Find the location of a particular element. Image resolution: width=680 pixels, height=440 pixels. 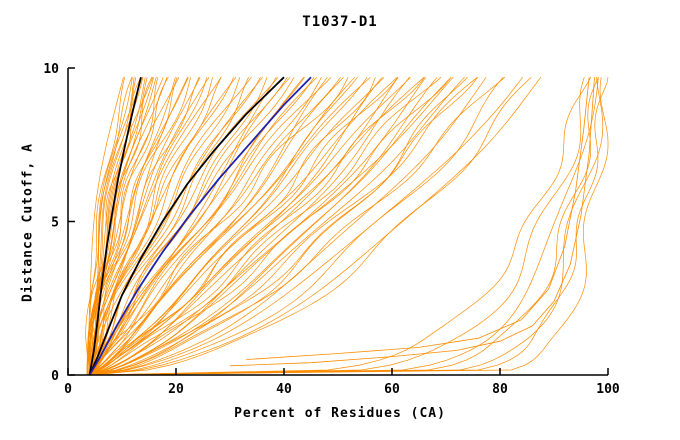

svg-text: 40 is located at coordinates (284, 389).